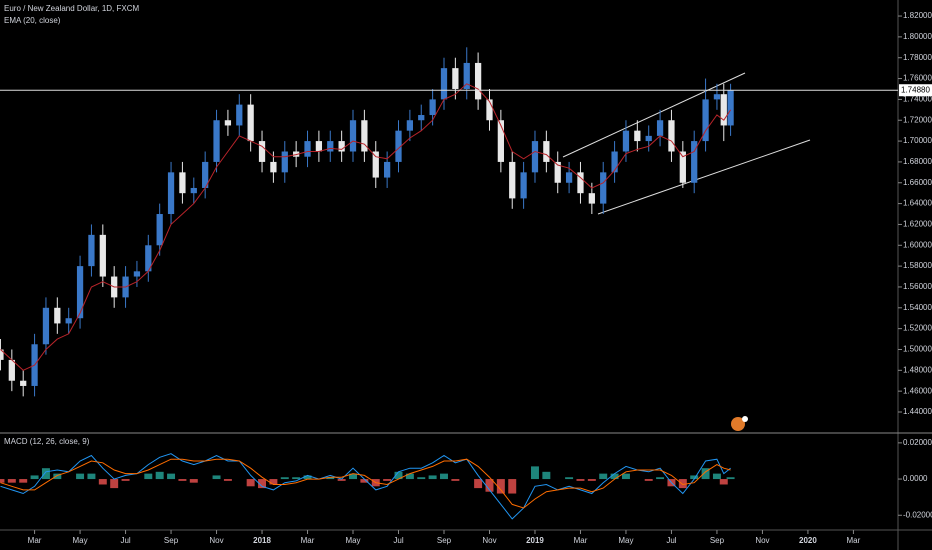  I want to click on logo-badge, so click(745, 419).